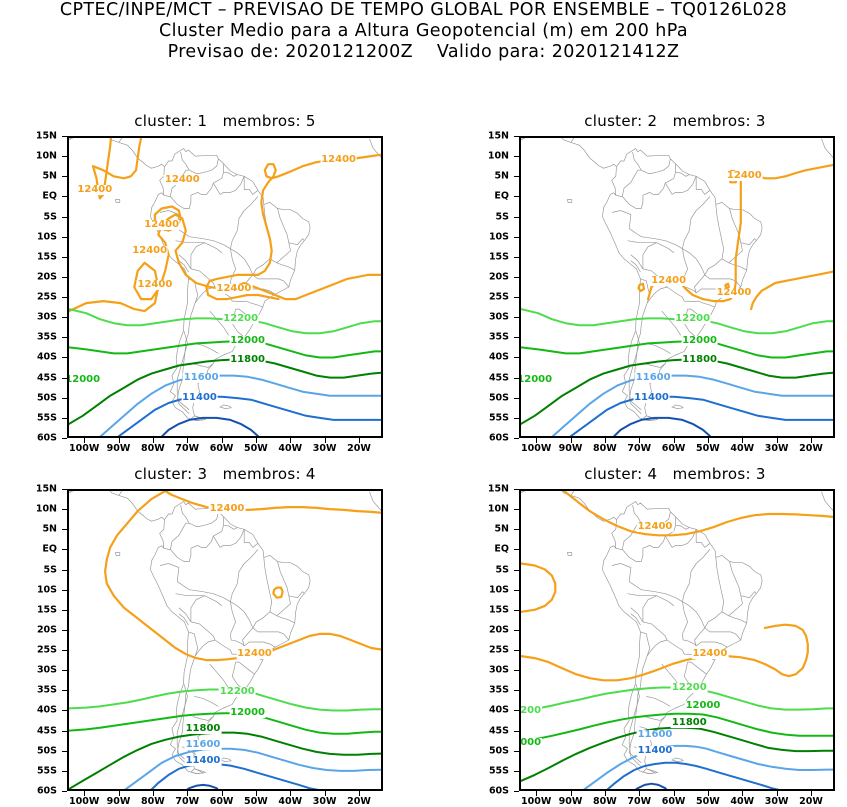  I want to click on contour-label-11400: 11400, so click(203, 760).